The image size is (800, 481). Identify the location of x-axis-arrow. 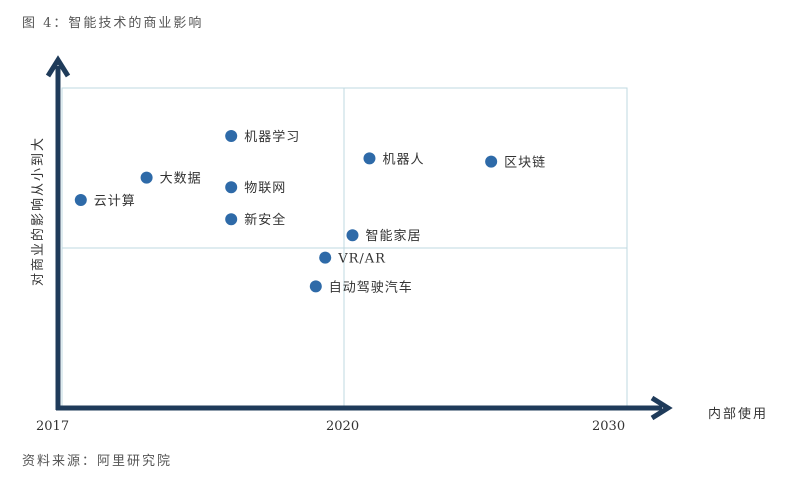
(661, 408).